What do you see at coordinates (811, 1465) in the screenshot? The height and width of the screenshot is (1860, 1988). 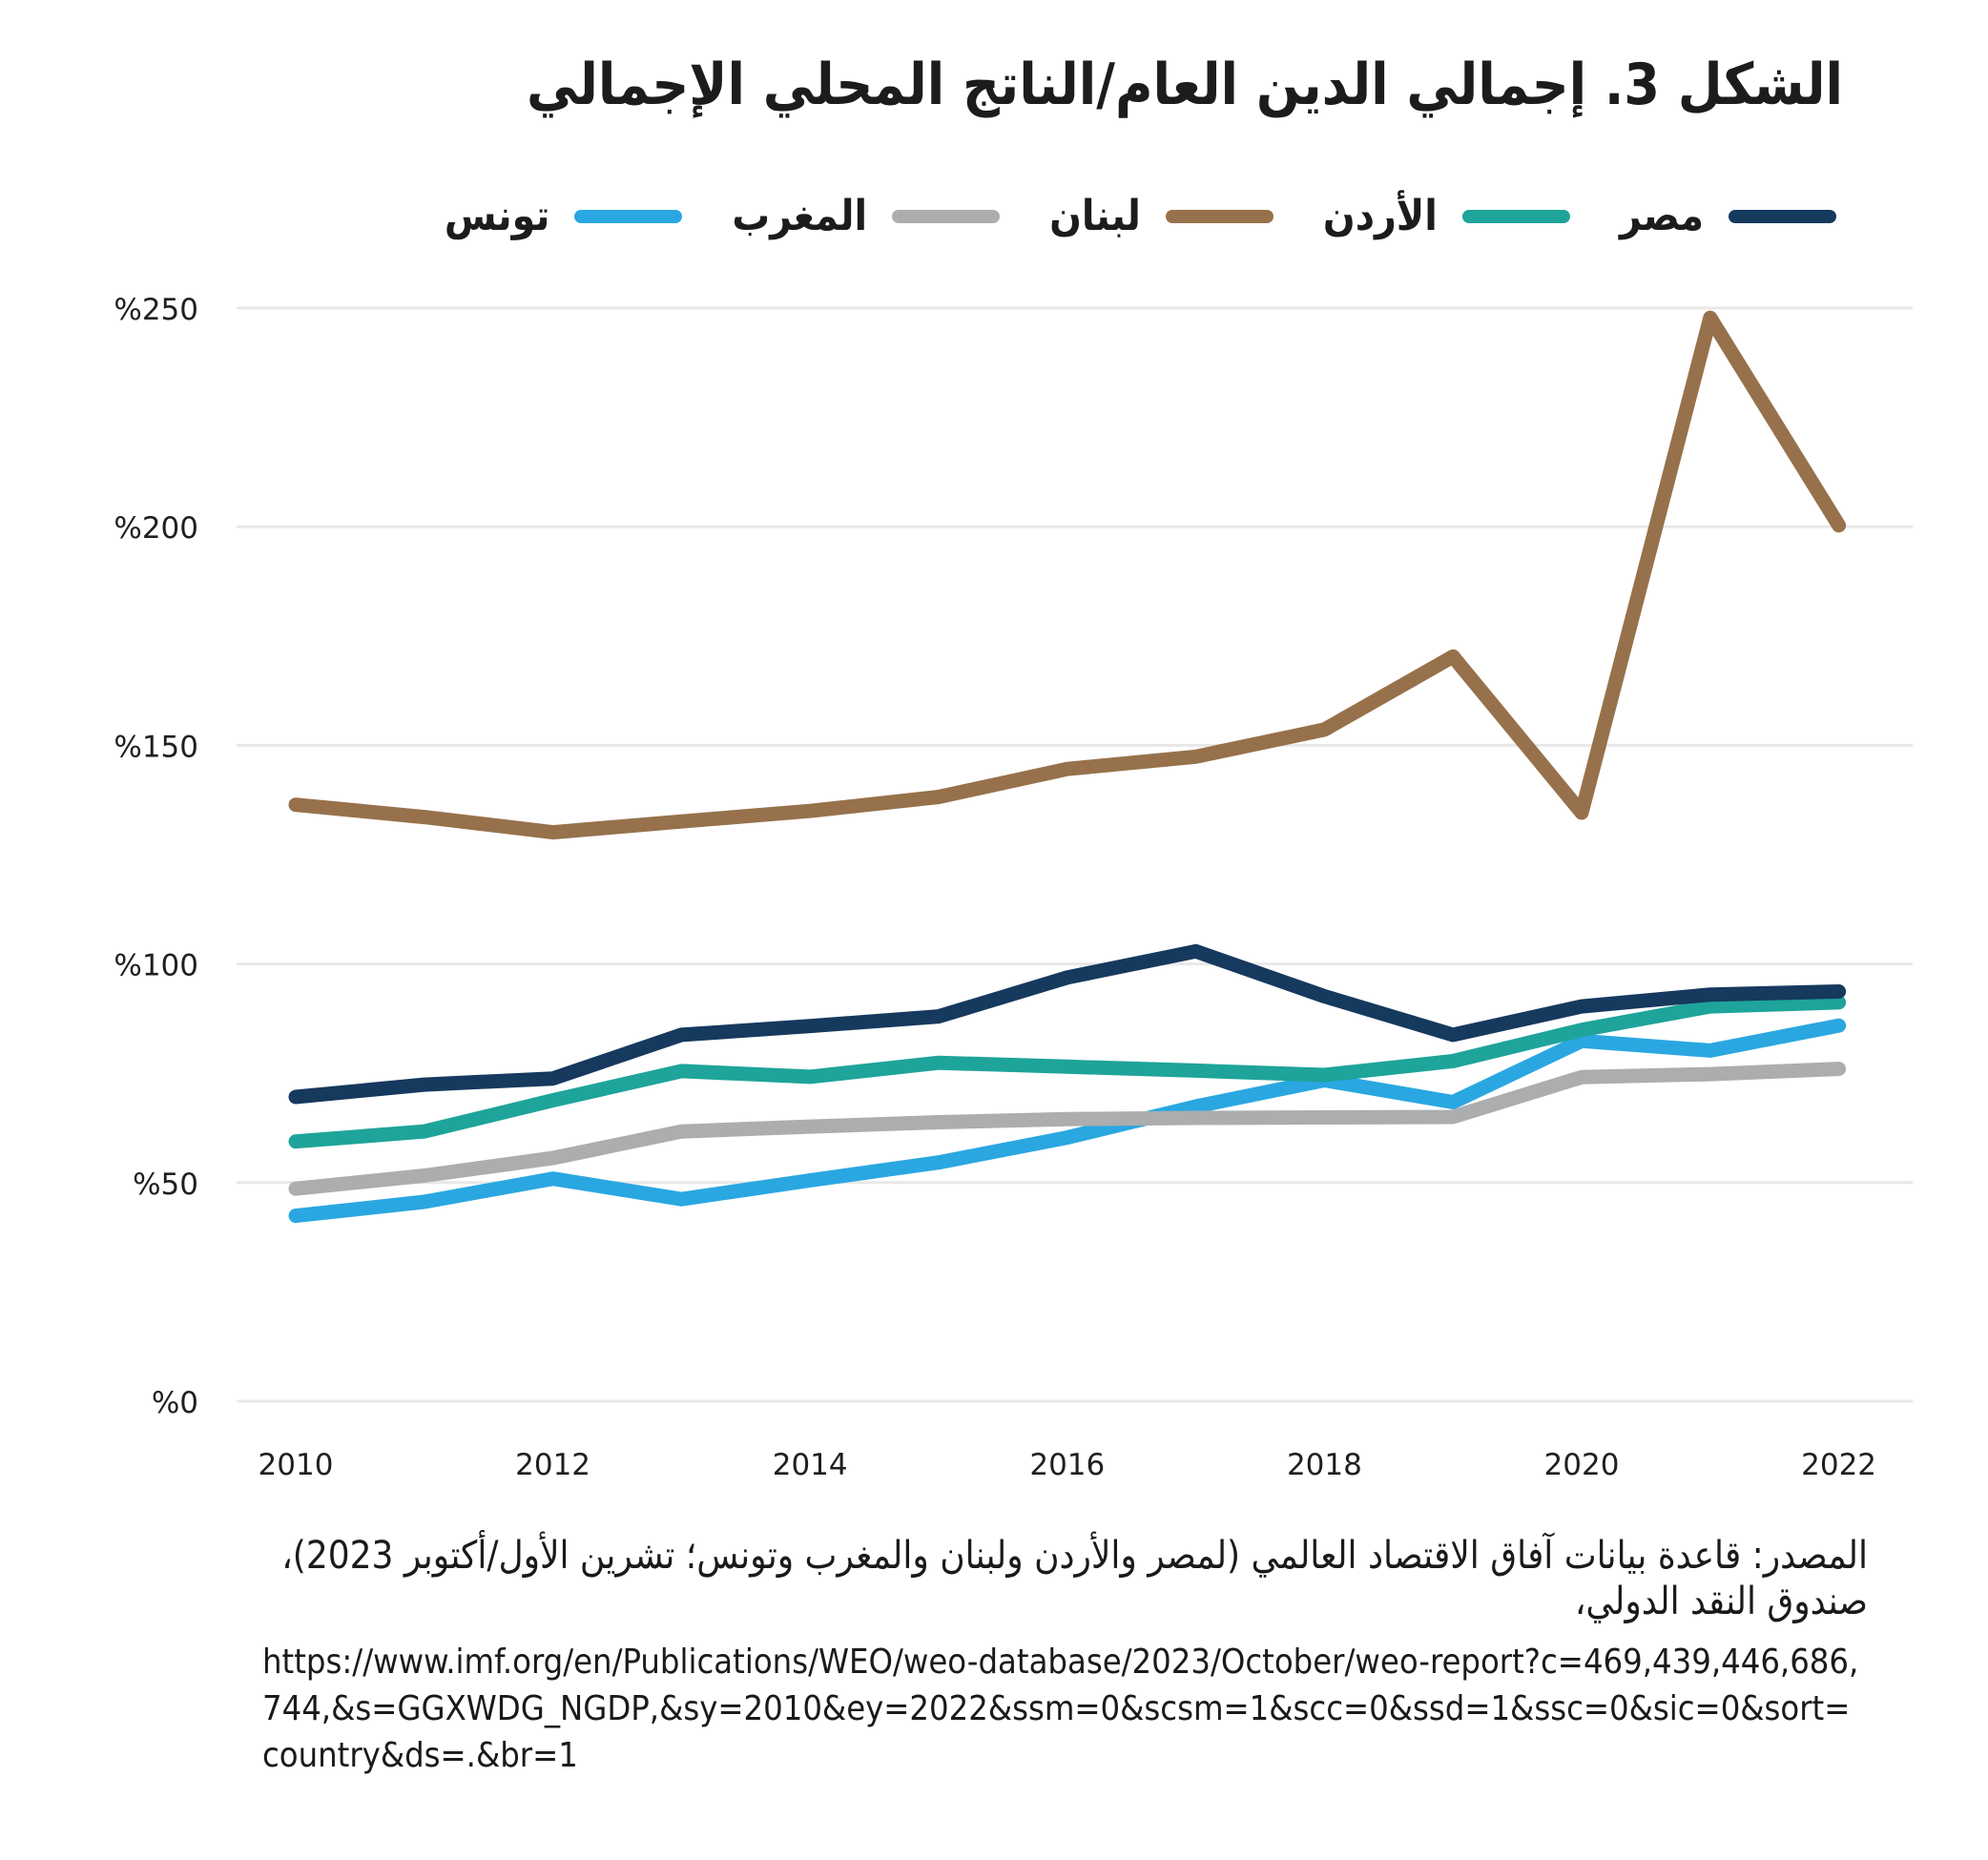 I see `x-tick-label-2014: 2014` at bounding box center [811, 1465].